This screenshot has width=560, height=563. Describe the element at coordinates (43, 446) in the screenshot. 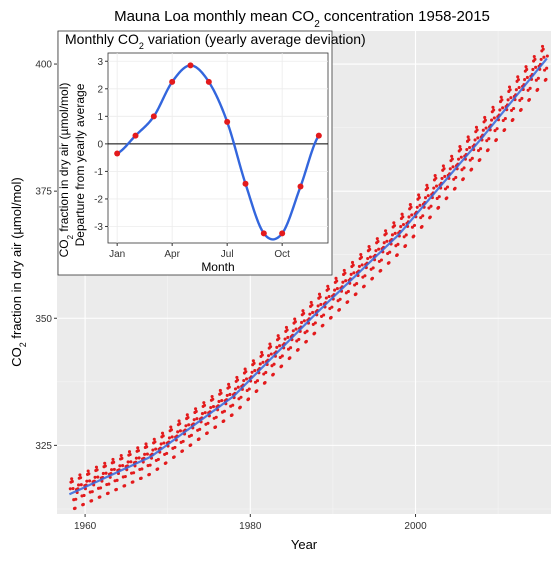

I see `main-y-tick-label: 325` at that location.